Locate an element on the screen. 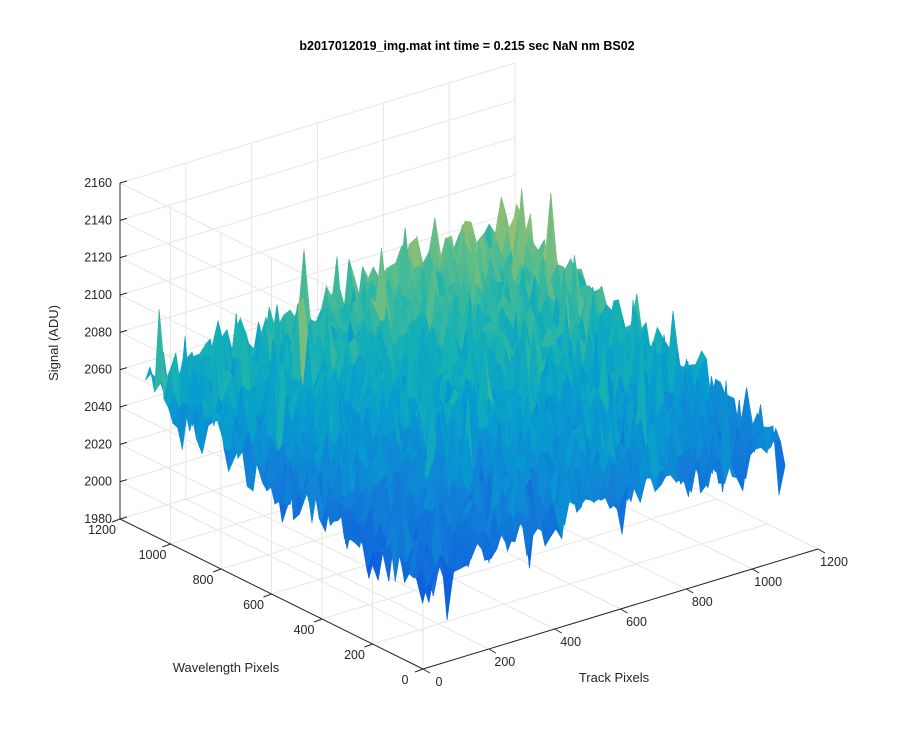 The height and width of the screenshot is (750, 900). x-tick-label: 400 is located at coordinates (570, 642).